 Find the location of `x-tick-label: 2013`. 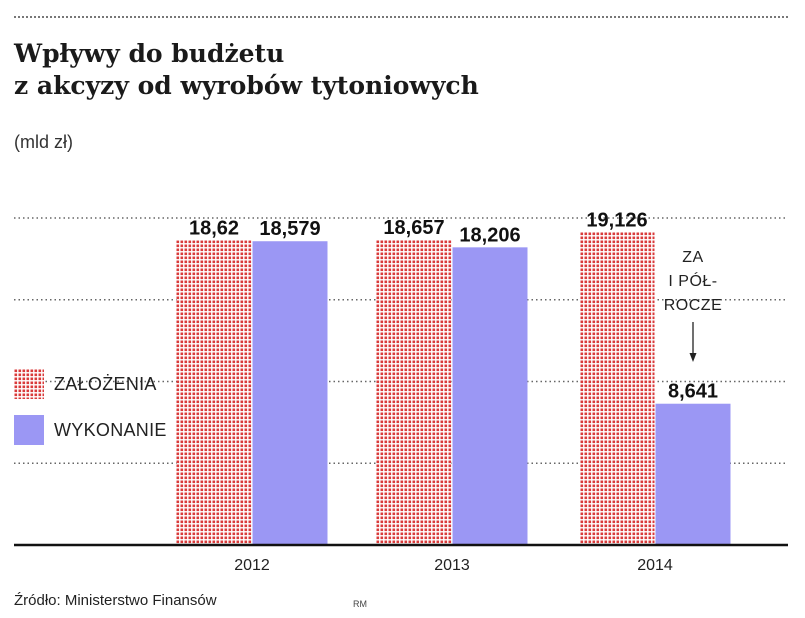

x-tick-label: 2013 is located at coordinates (452, 565).